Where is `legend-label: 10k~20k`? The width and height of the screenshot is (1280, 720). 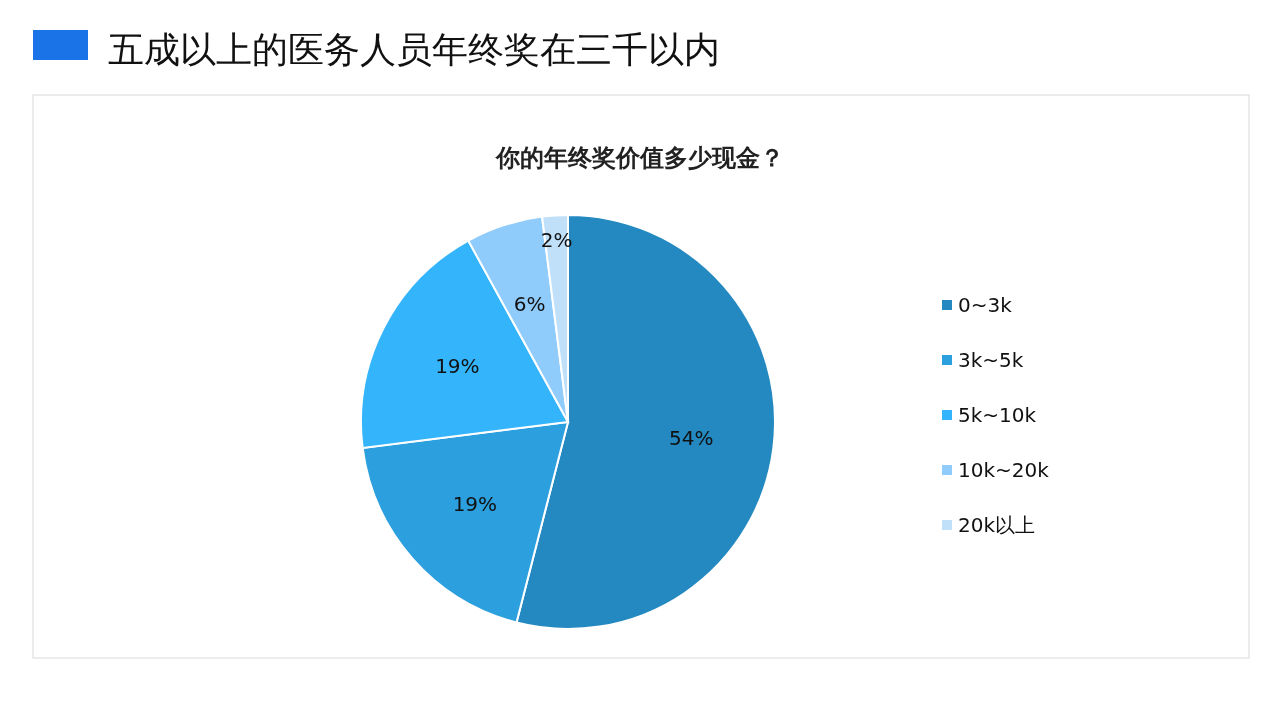 legend-label: 10k~20k is located at coordinates (1004, 470).